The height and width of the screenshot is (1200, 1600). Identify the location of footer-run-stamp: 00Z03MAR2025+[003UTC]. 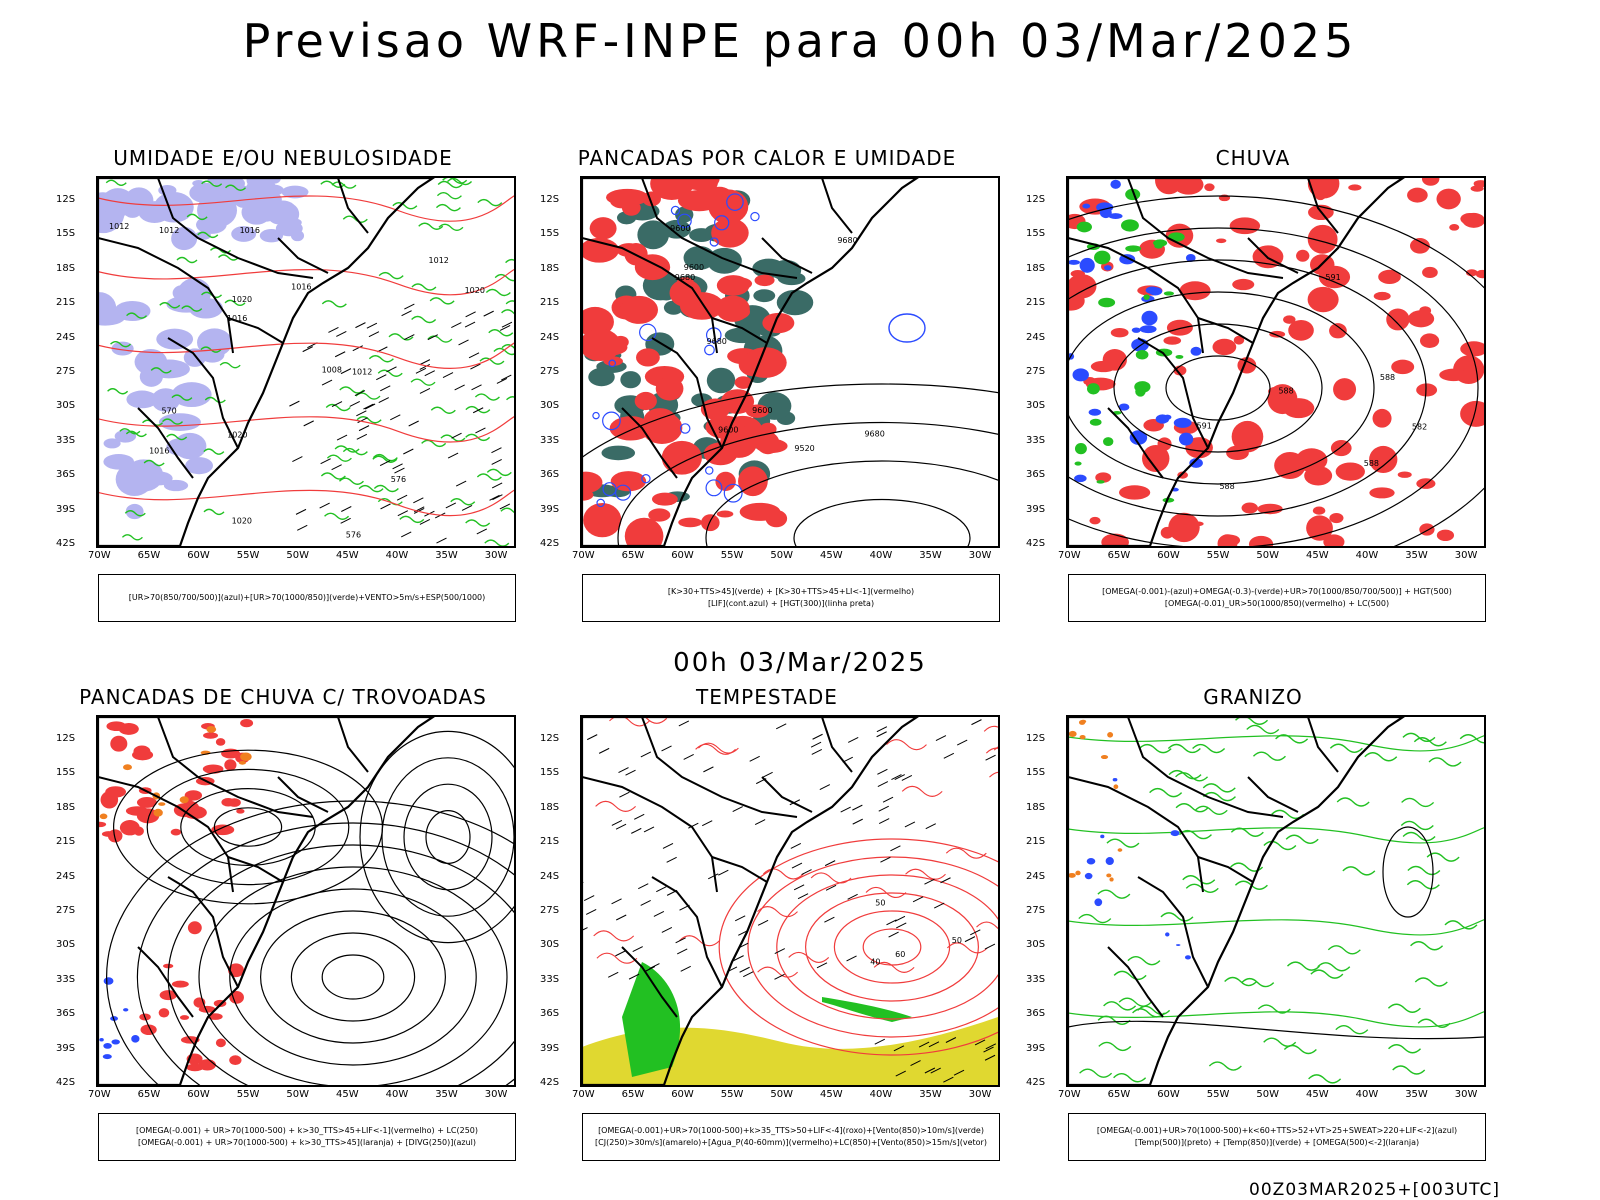
(1374, 1190).